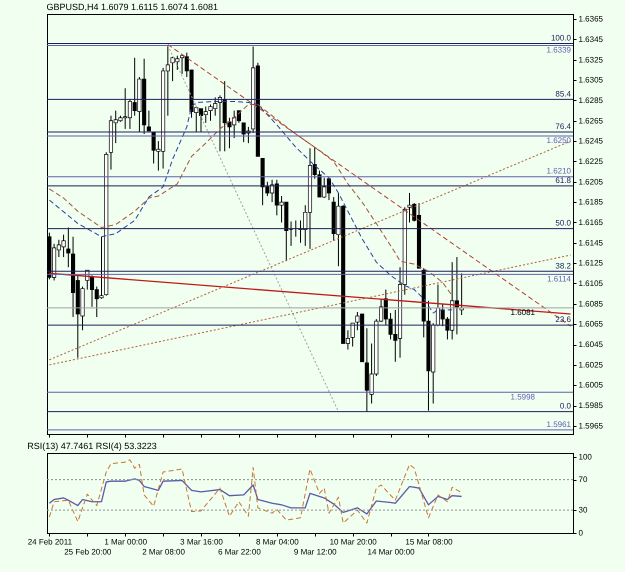 This screenshot has height=572, width=625. Describe the element at coordinates (585, 457) in the screenshot. I see `y-tick-label: 100` at that location.